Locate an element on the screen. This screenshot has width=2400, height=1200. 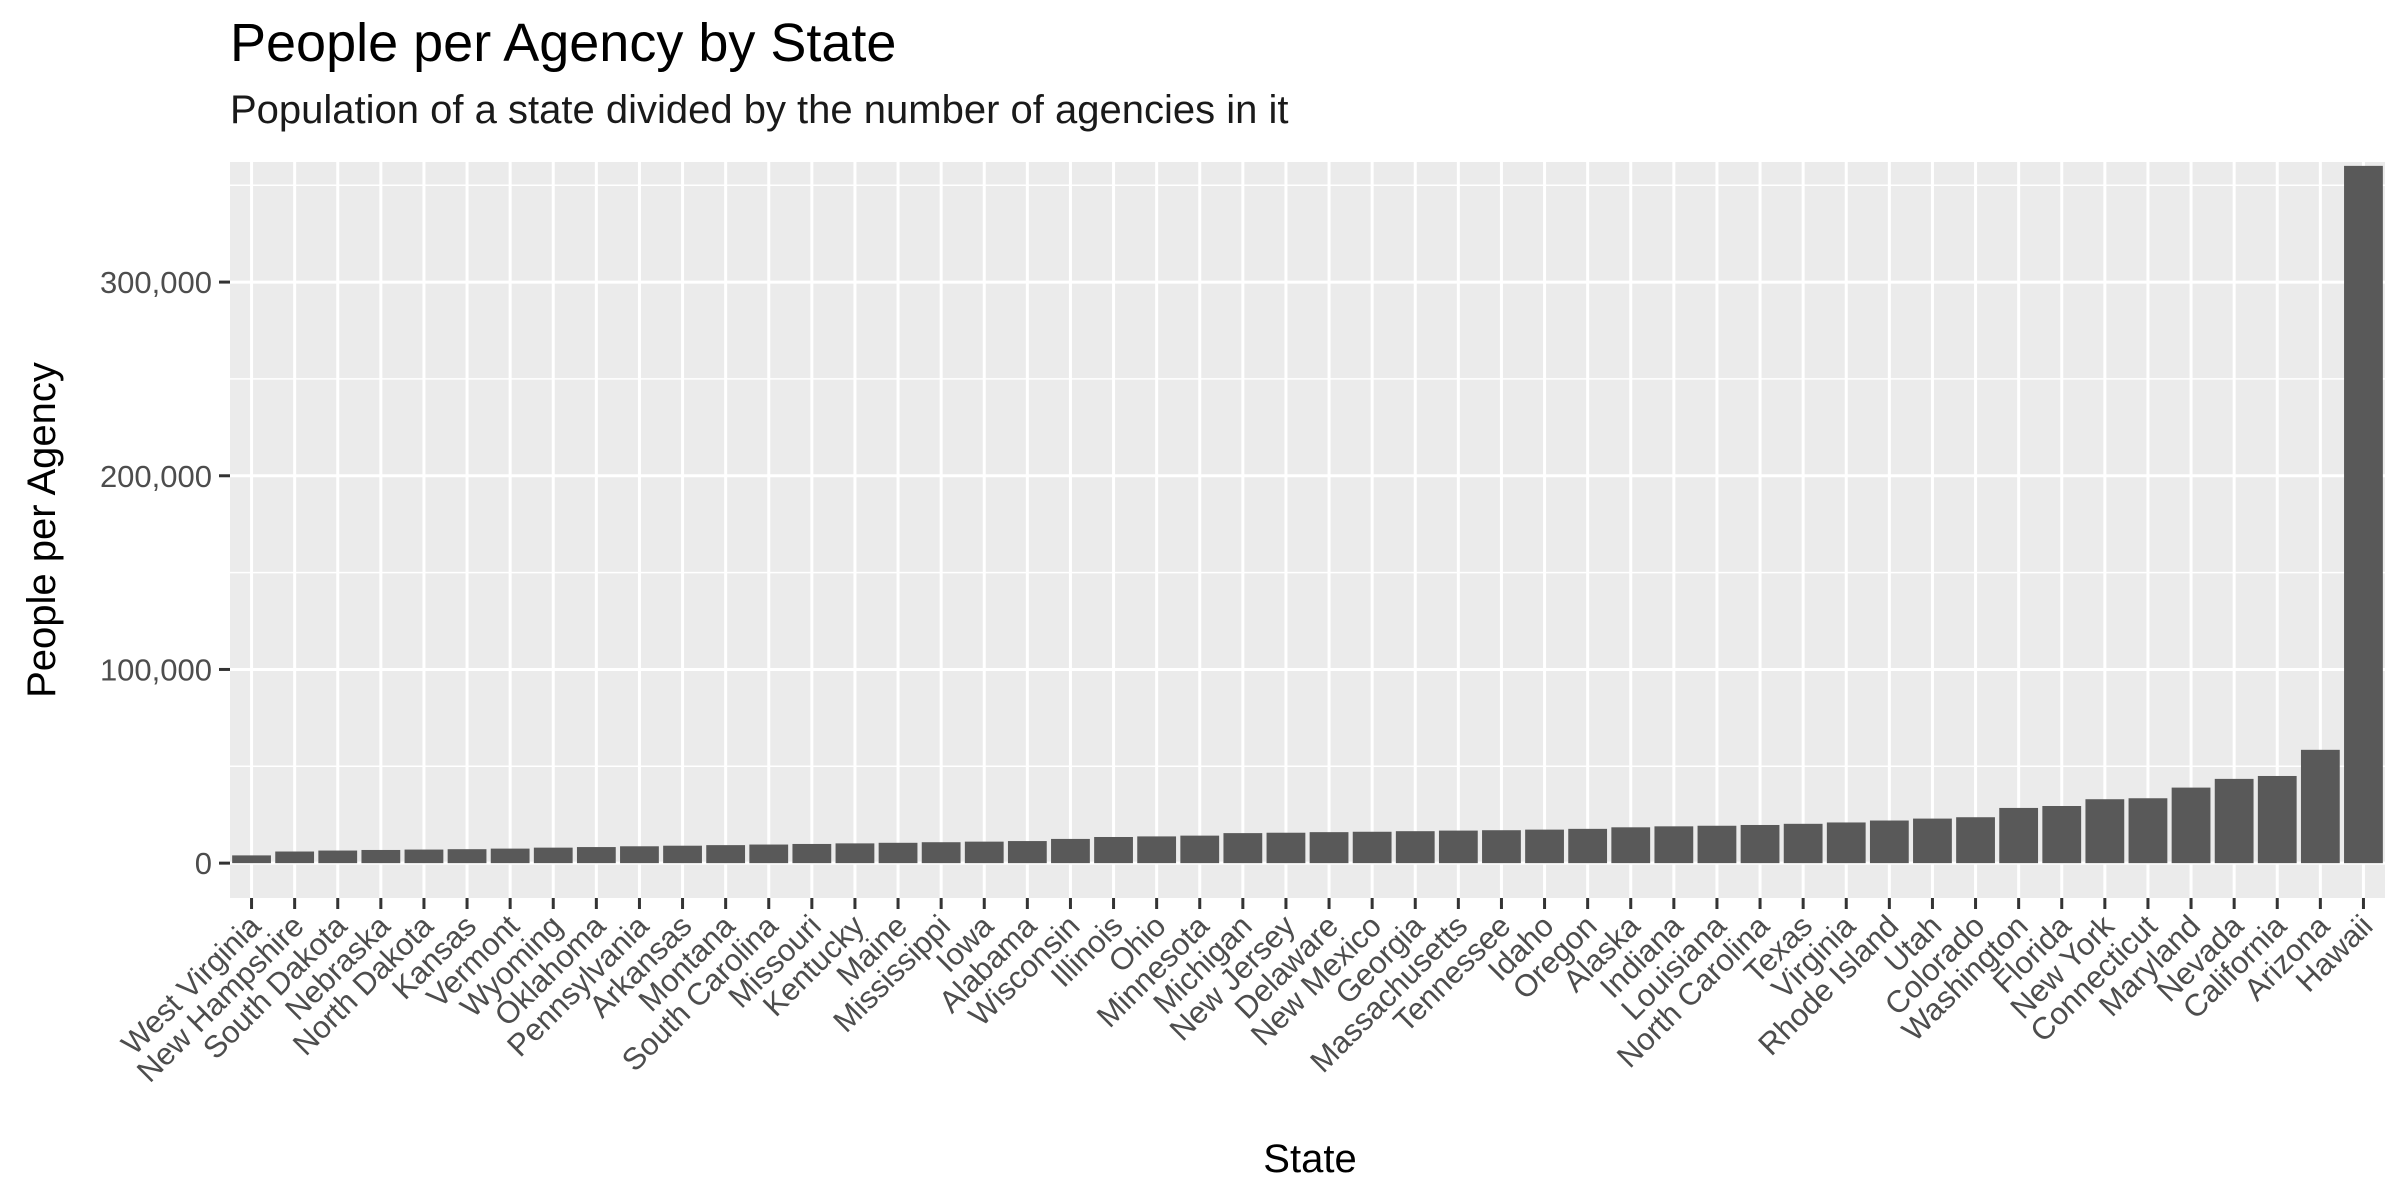
y-tick-label: 200,000 is located at coordinates (156, 476).